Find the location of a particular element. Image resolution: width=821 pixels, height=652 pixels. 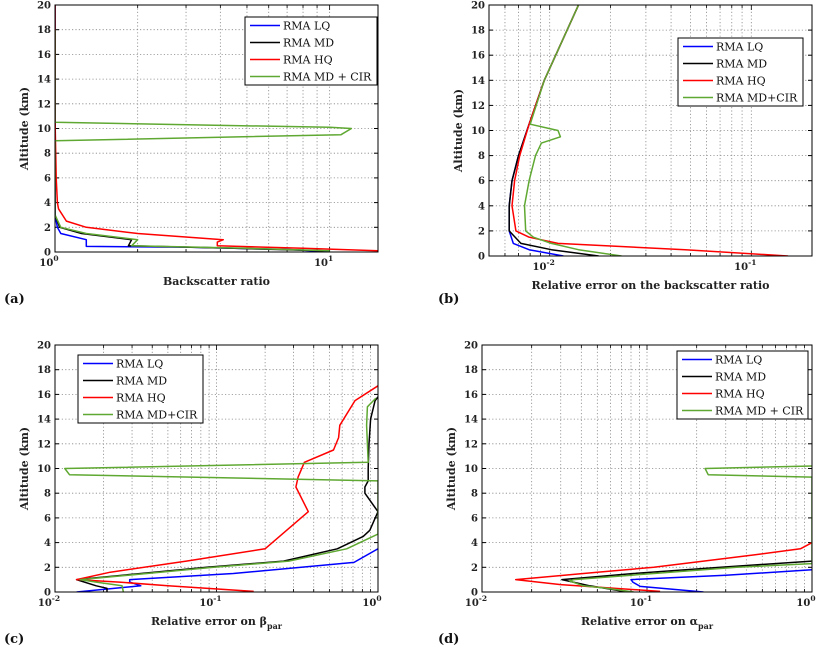

x-axis-label-text: Relative error on α is located at coordinates (640, 621).